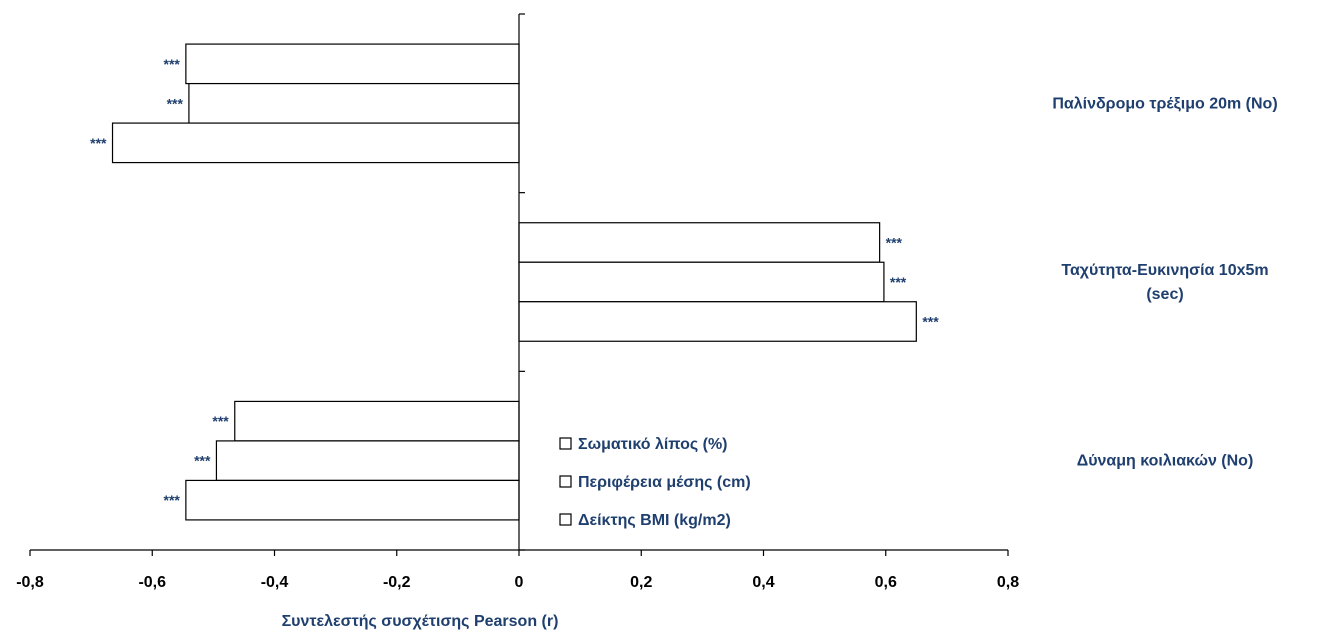 The width and height of the screenshot is (1336, 634). What do you see at coordinates (1165, 461) in the screenshot?
I see `category-label: Δύναμη κοιλιακών (No)` at bounding box center [1165, 461].